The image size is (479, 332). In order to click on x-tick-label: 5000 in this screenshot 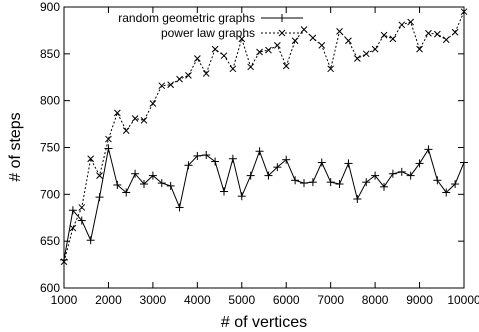, I will do `click(241, 300)`.